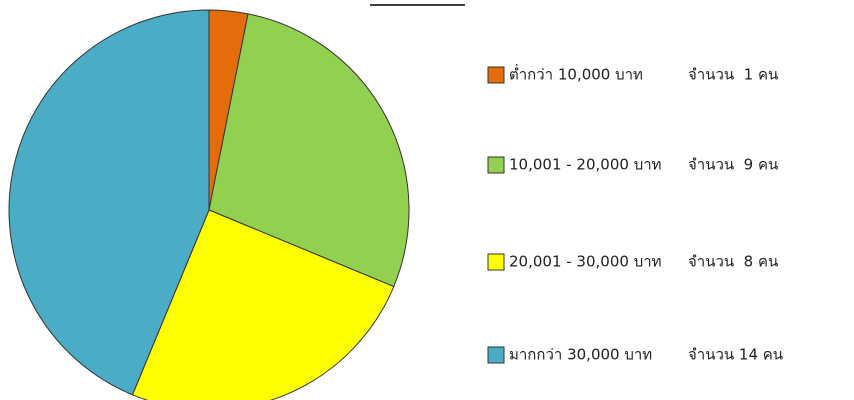 This screenshot has height=400, width=854. Describe the element at coordinates (733, 165) in the screenshot. I see `value-label: จำนวน 9 คน` at that location.